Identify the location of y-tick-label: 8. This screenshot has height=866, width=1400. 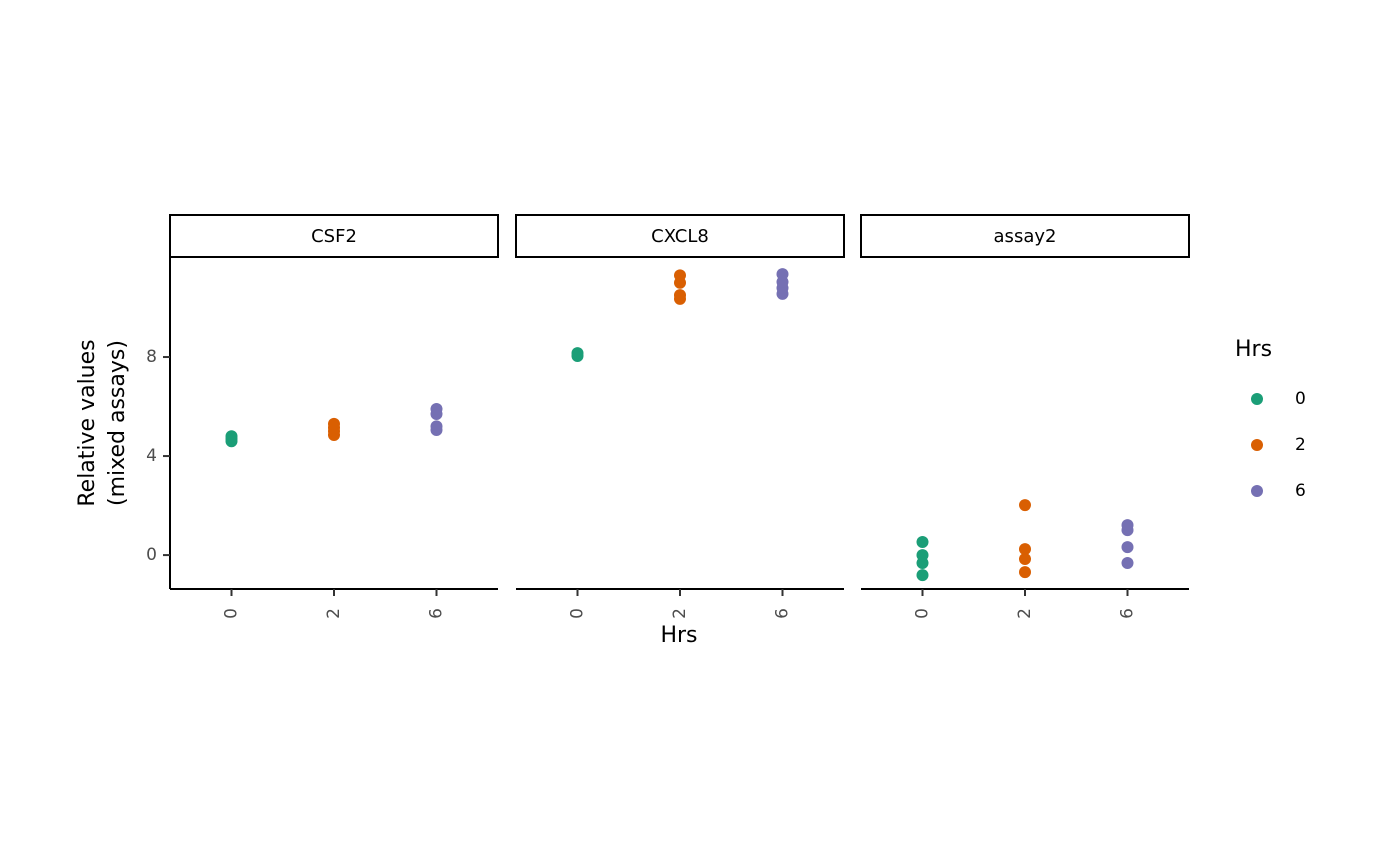
(151, 357).